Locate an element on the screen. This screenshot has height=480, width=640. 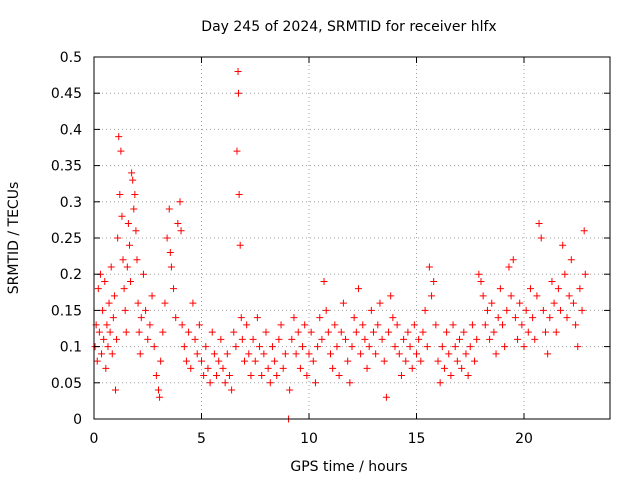
y-tick-label: 0 is located at coordinates (77, 420).